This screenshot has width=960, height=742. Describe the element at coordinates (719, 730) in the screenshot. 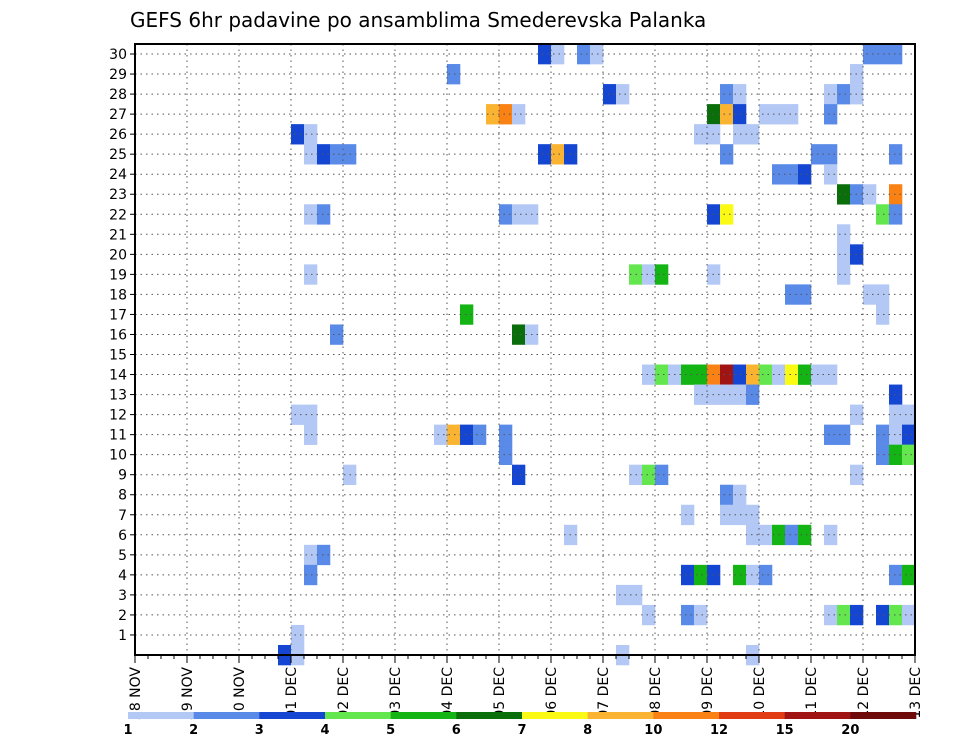

I see `colorbar-label: 12` at that location.